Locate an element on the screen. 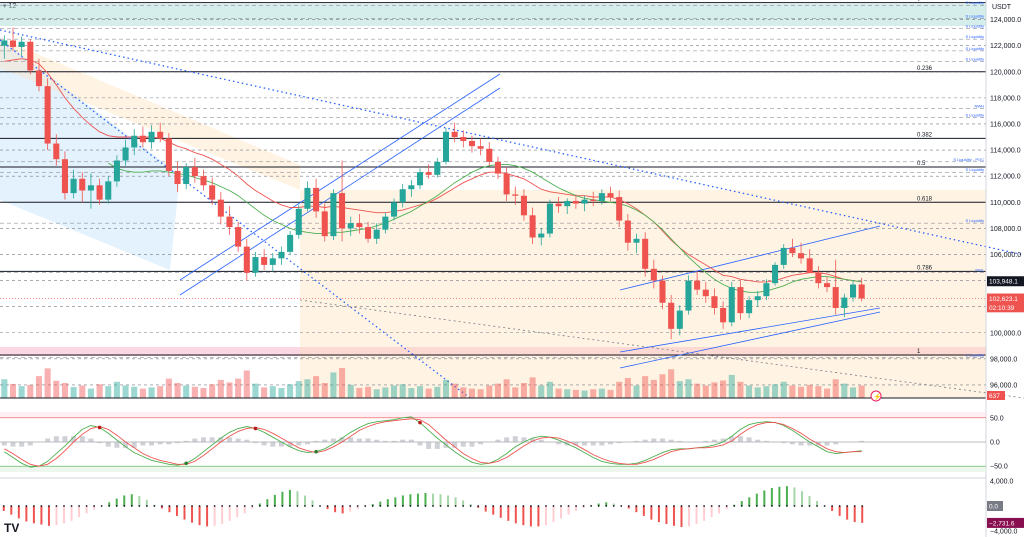  channel-line is located at coordinates (340, 191).